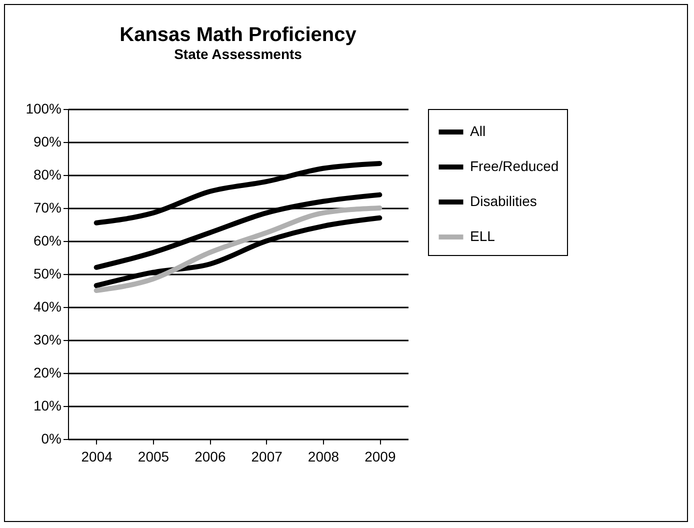 This screenshot has height=528, width=694. What do you see at coordinates (380, 456) in the screenshot?
I see `x-tick-label: 2009` at bounding box center [380, 456].